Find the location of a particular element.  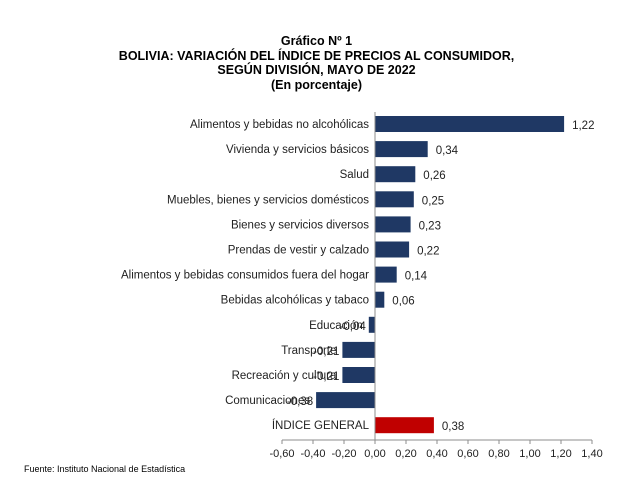

category-label-2: Salud is located at coordinates (354, 175).